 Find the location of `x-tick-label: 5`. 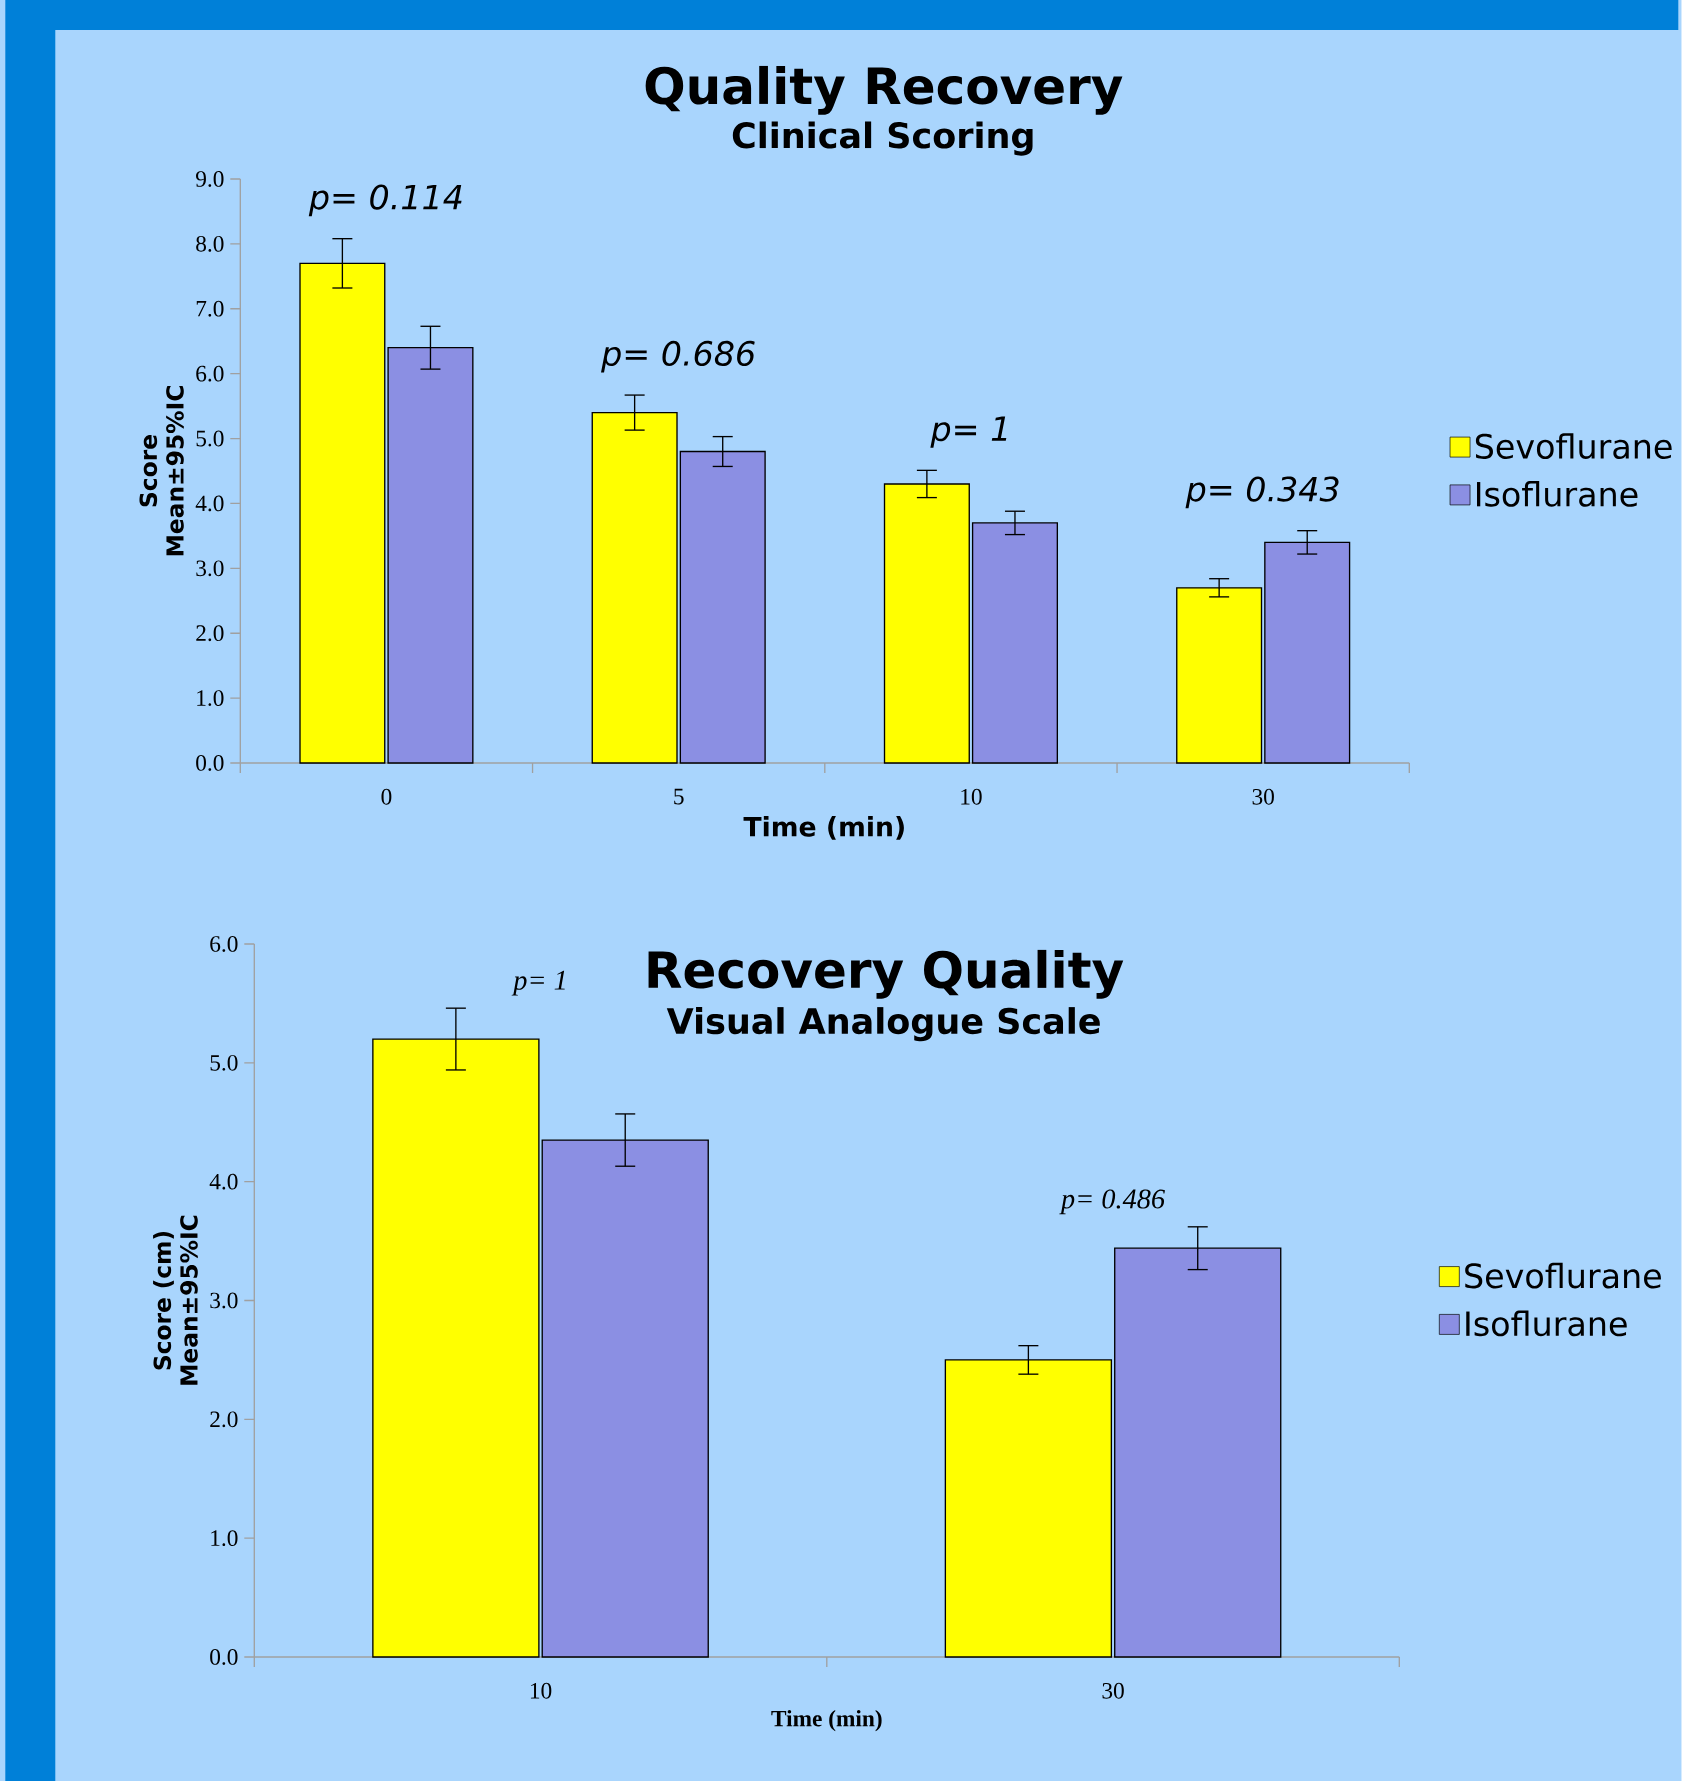

x-tick-label: 5 is located at coordinates (679, 796).